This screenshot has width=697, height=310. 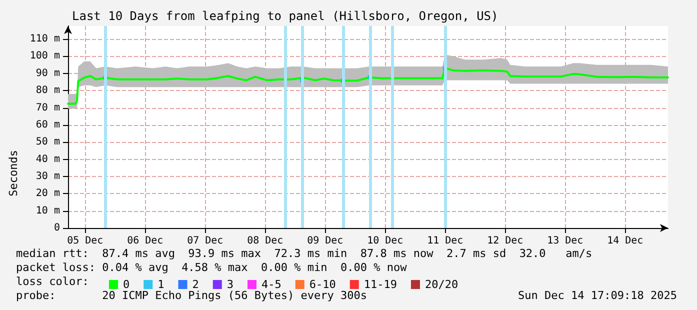 What do you see at coordinates (304, 253) in the screenshot?
I see `text: median rtt: 87.4 ms avg 93.9 ms max 72.3 ms min 87.8 ms now 2.7 ms sd 32.0 am/s` at bounding box center [304, 253].